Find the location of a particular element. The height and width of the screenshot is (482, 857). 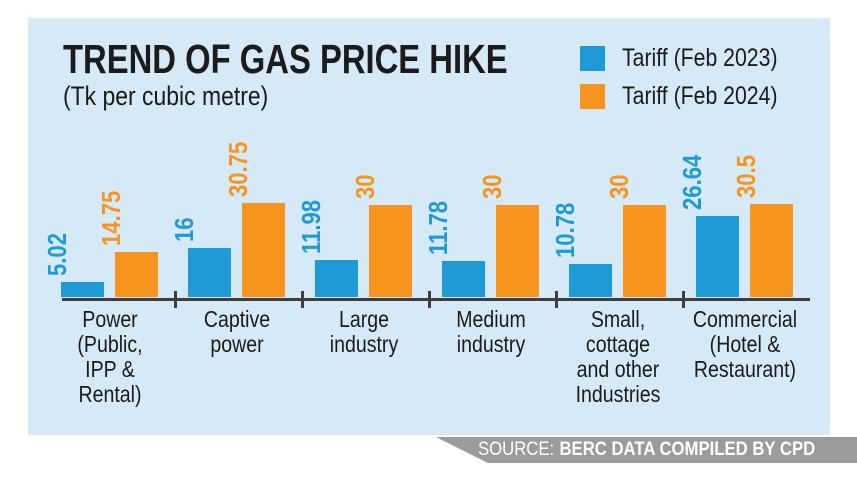

category-label-2: Captive power is located at coordinates (236, 331).